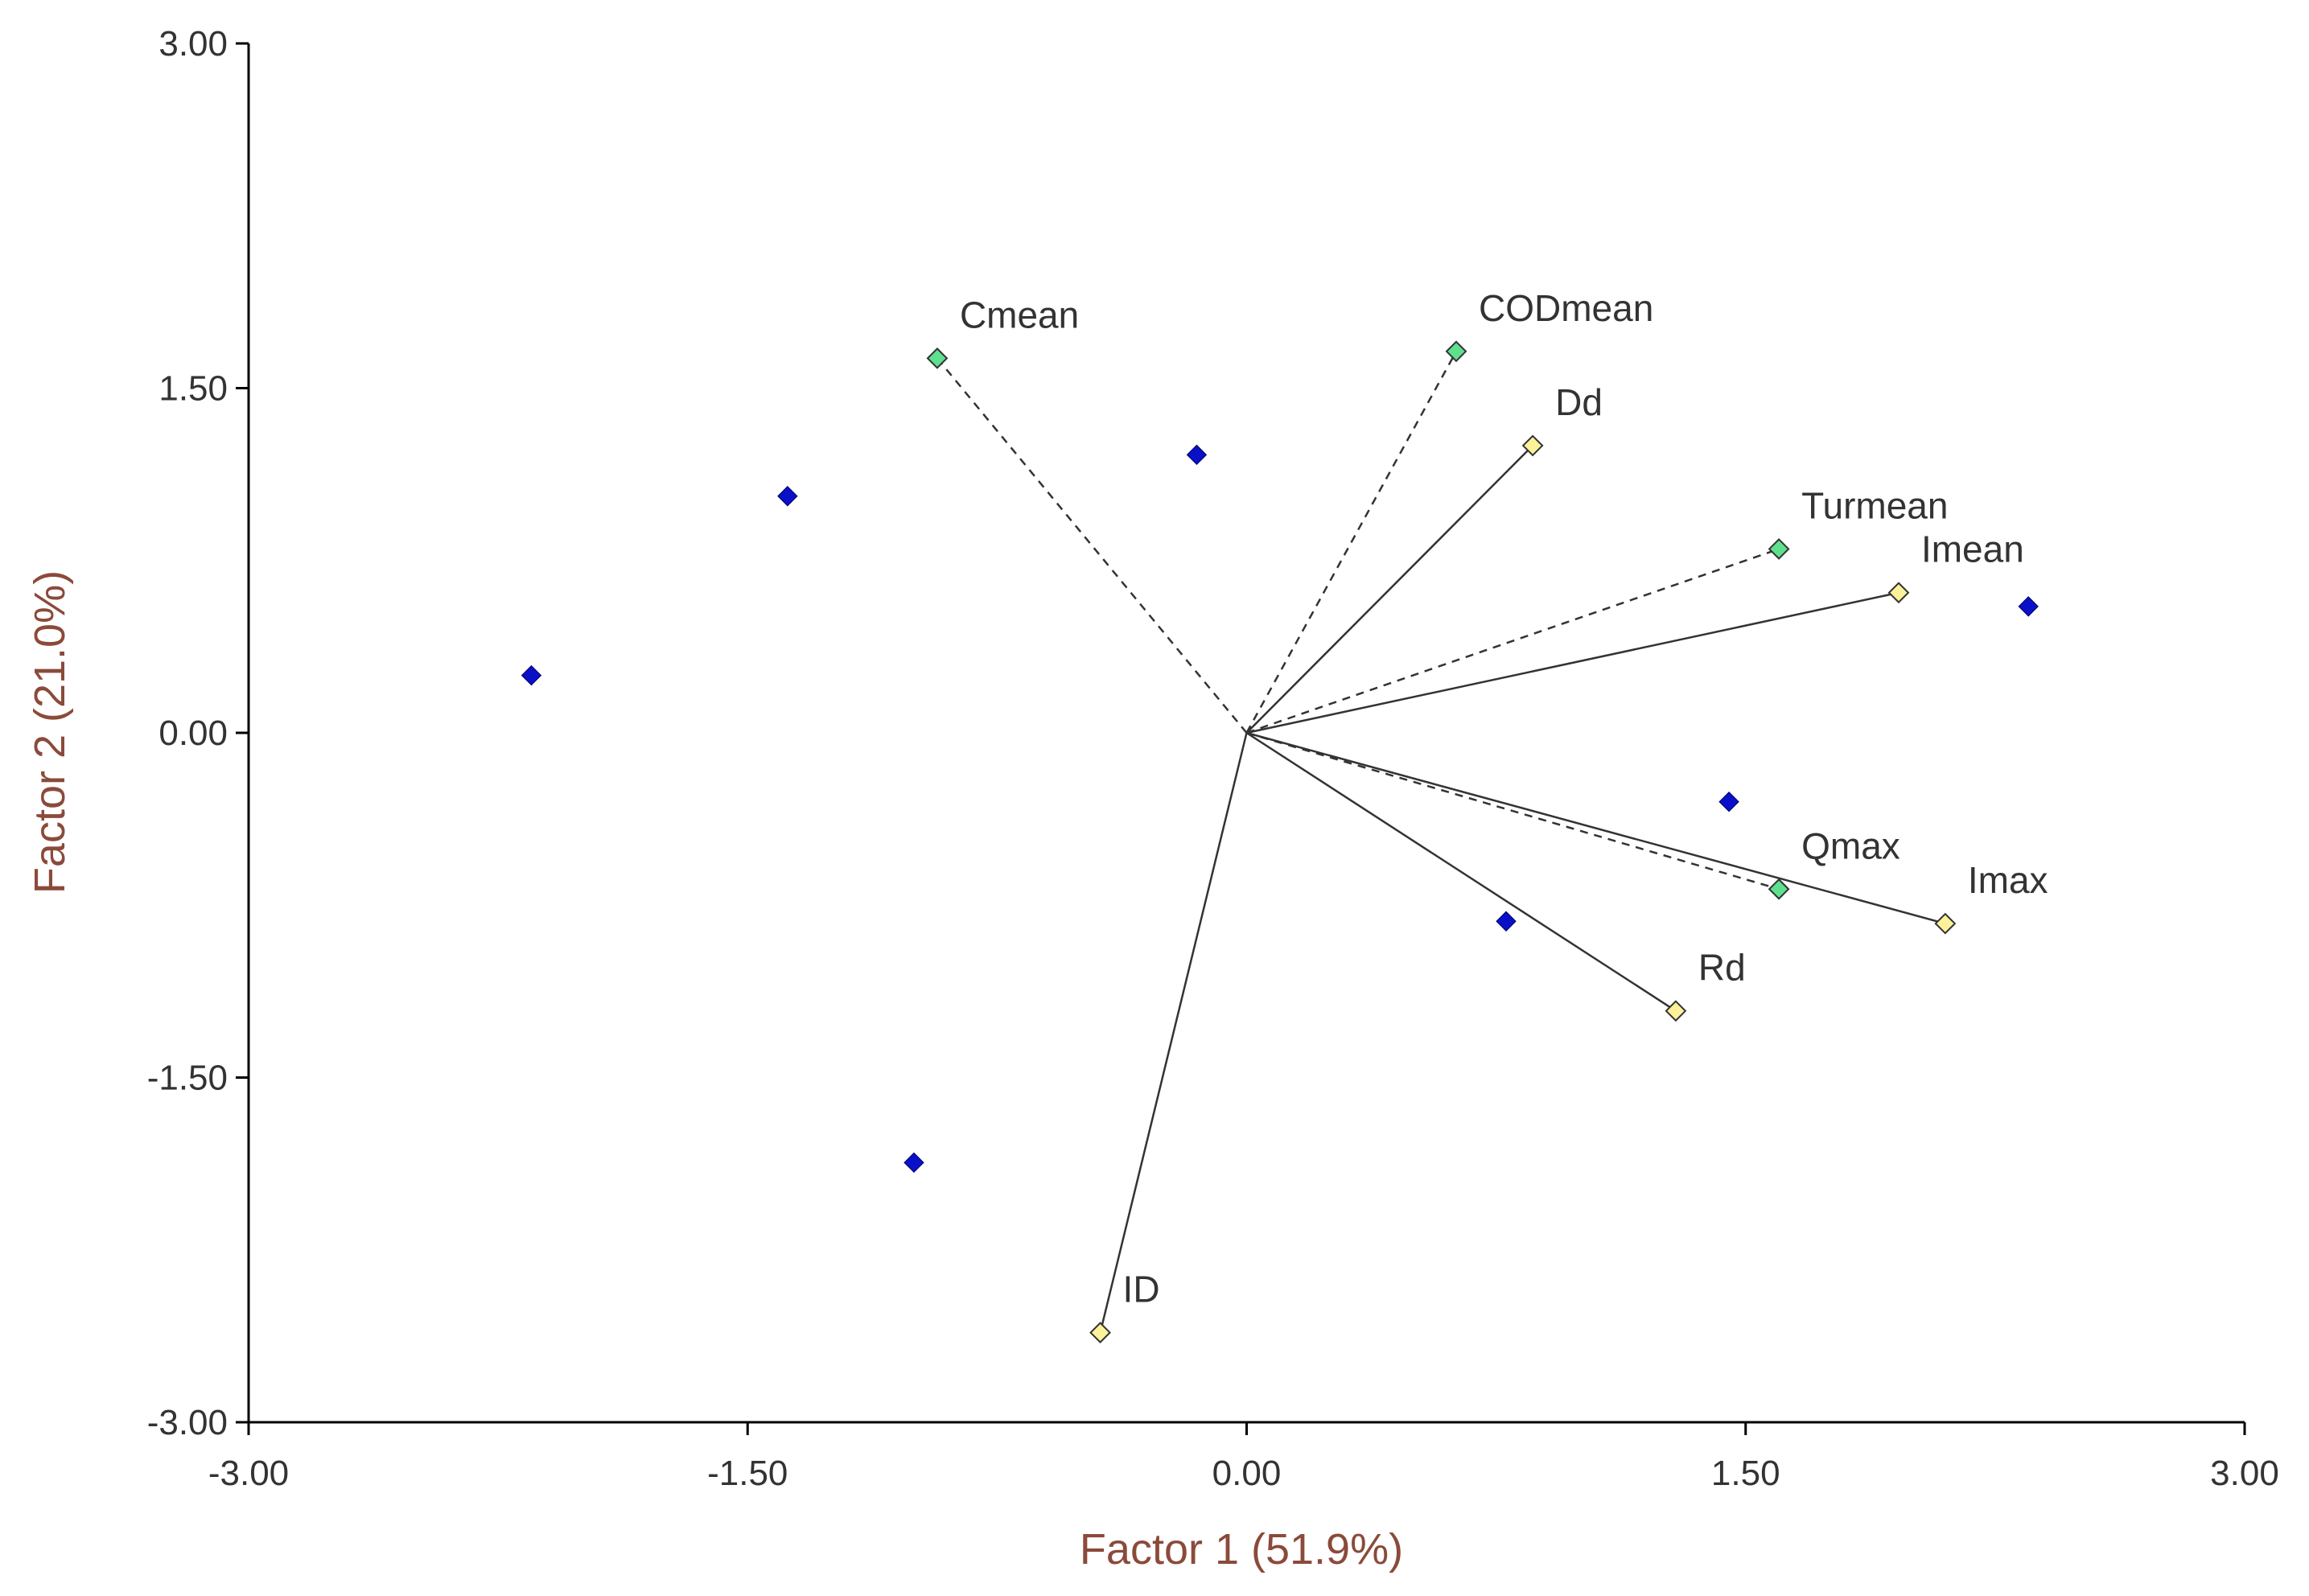 The width and height of the screenshot is (2309, 1596). What do you see at coordinates (1676, 1011) in the screenshot?
I see `vector-marker-rd` at bounding box center [1676, 1011].